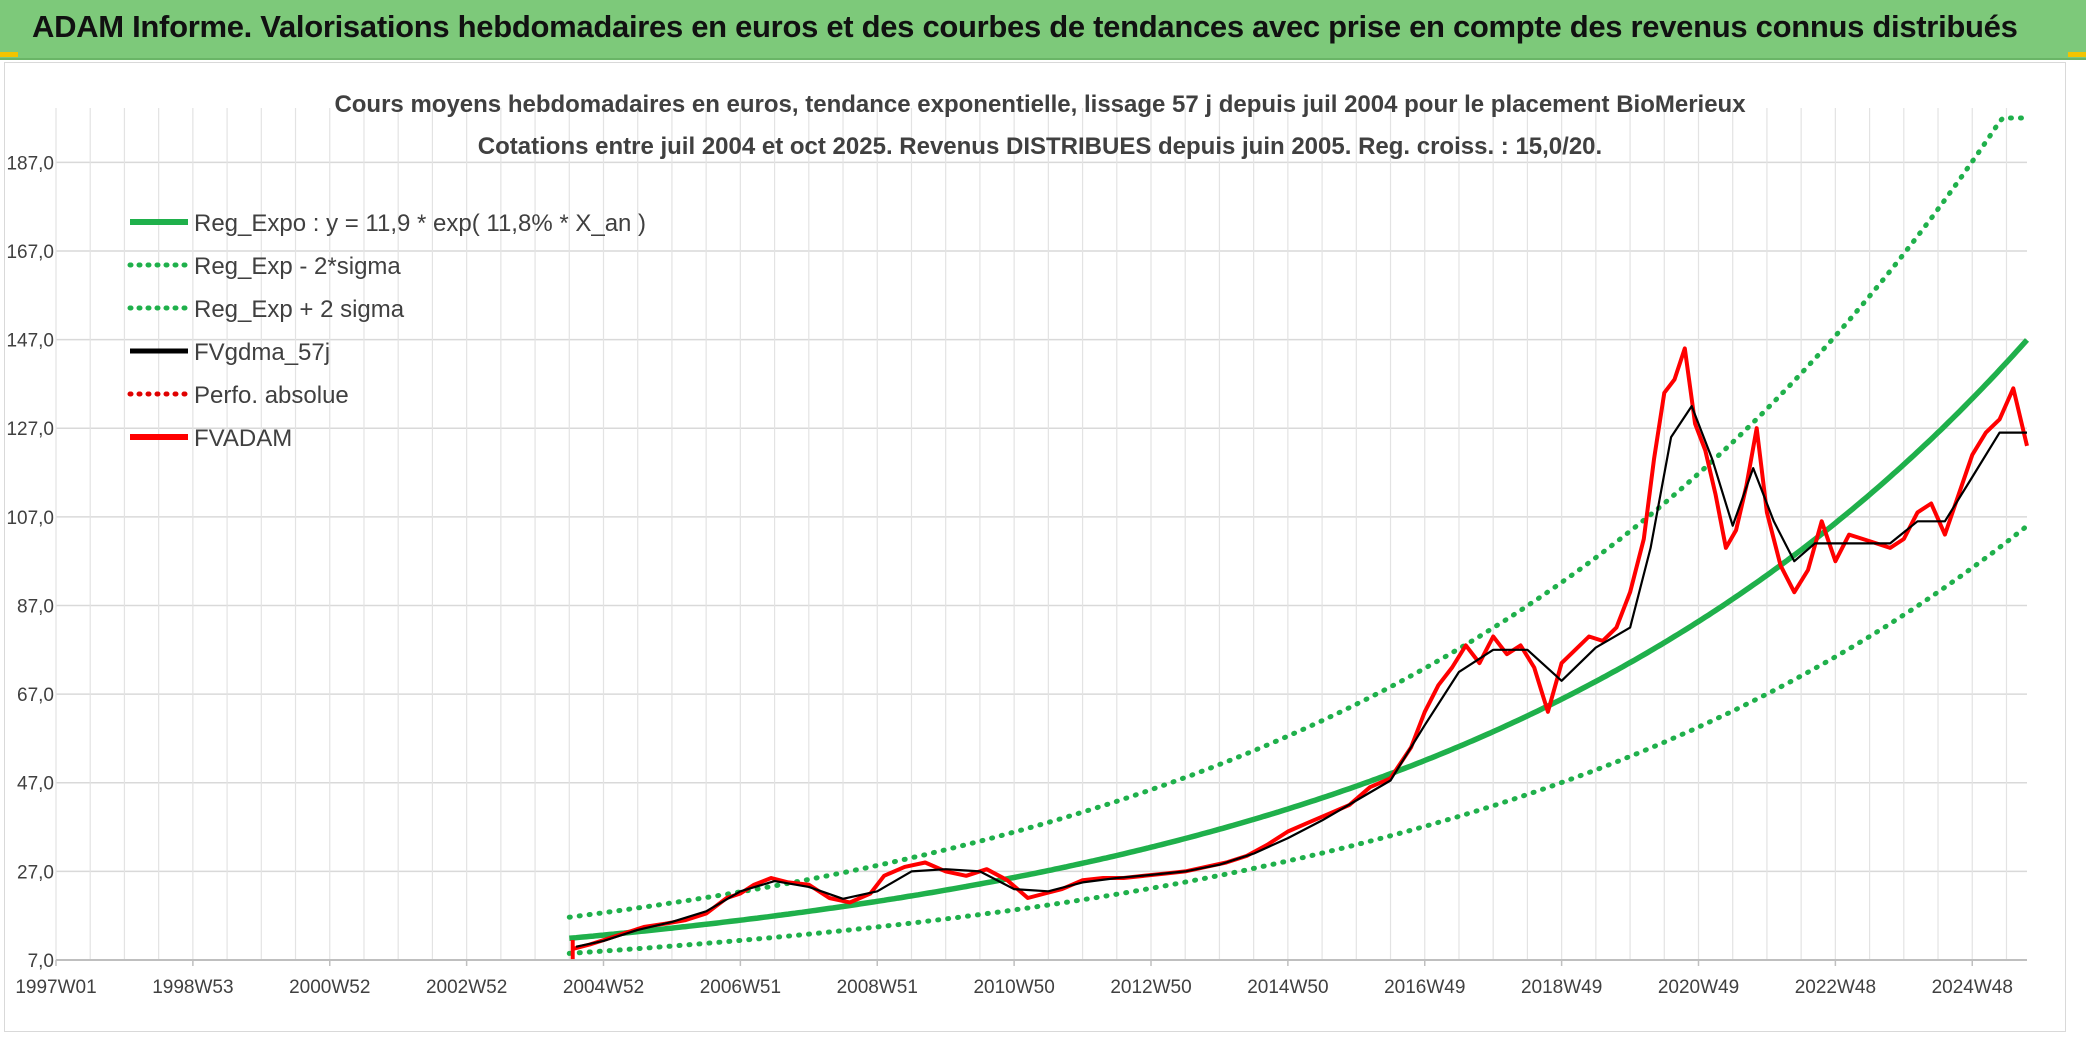  What do you see at coordinates (30, 252) in the screenshot?
I see `y-tick-label: 167,0` at bounding box center [30, 252].